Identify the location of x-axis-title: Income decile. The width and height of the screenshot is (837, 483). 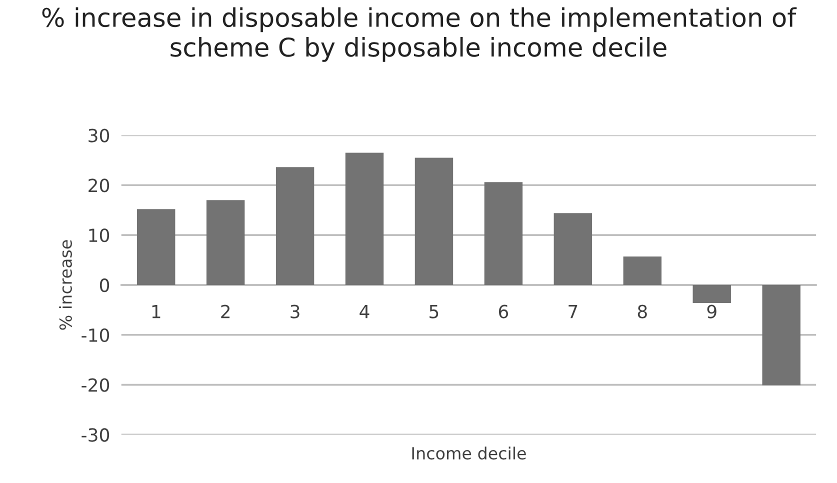
(469, 453).